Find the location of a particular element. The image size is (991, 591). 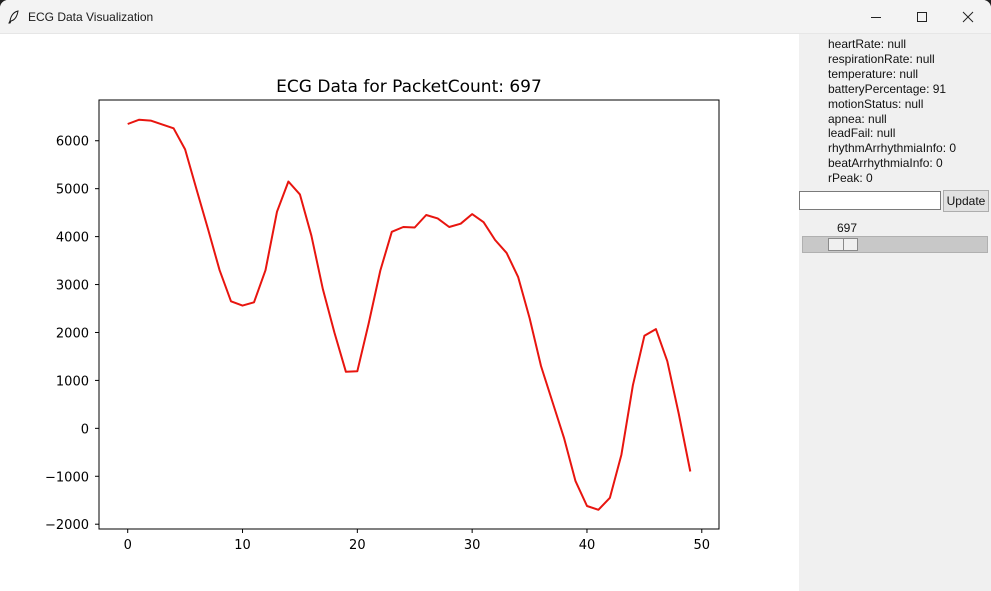

window-title: ECG Data Visualization is located at coordinates (91, 17).